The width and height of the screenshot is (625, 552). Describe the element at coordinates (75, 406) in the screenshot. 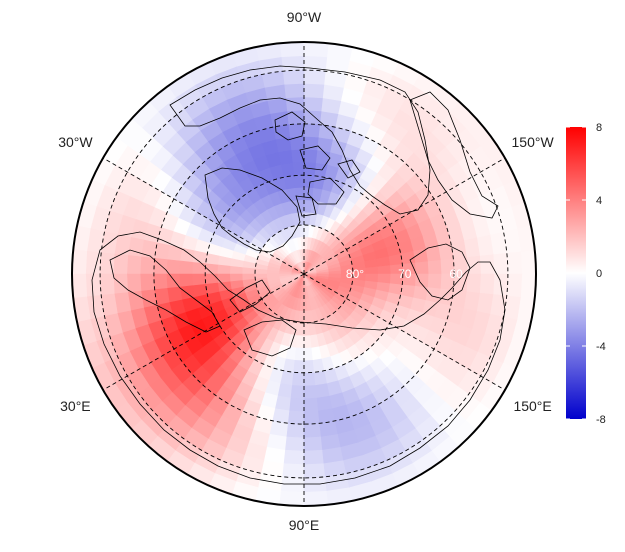

I see `longitude-label: 30°E` at that location.